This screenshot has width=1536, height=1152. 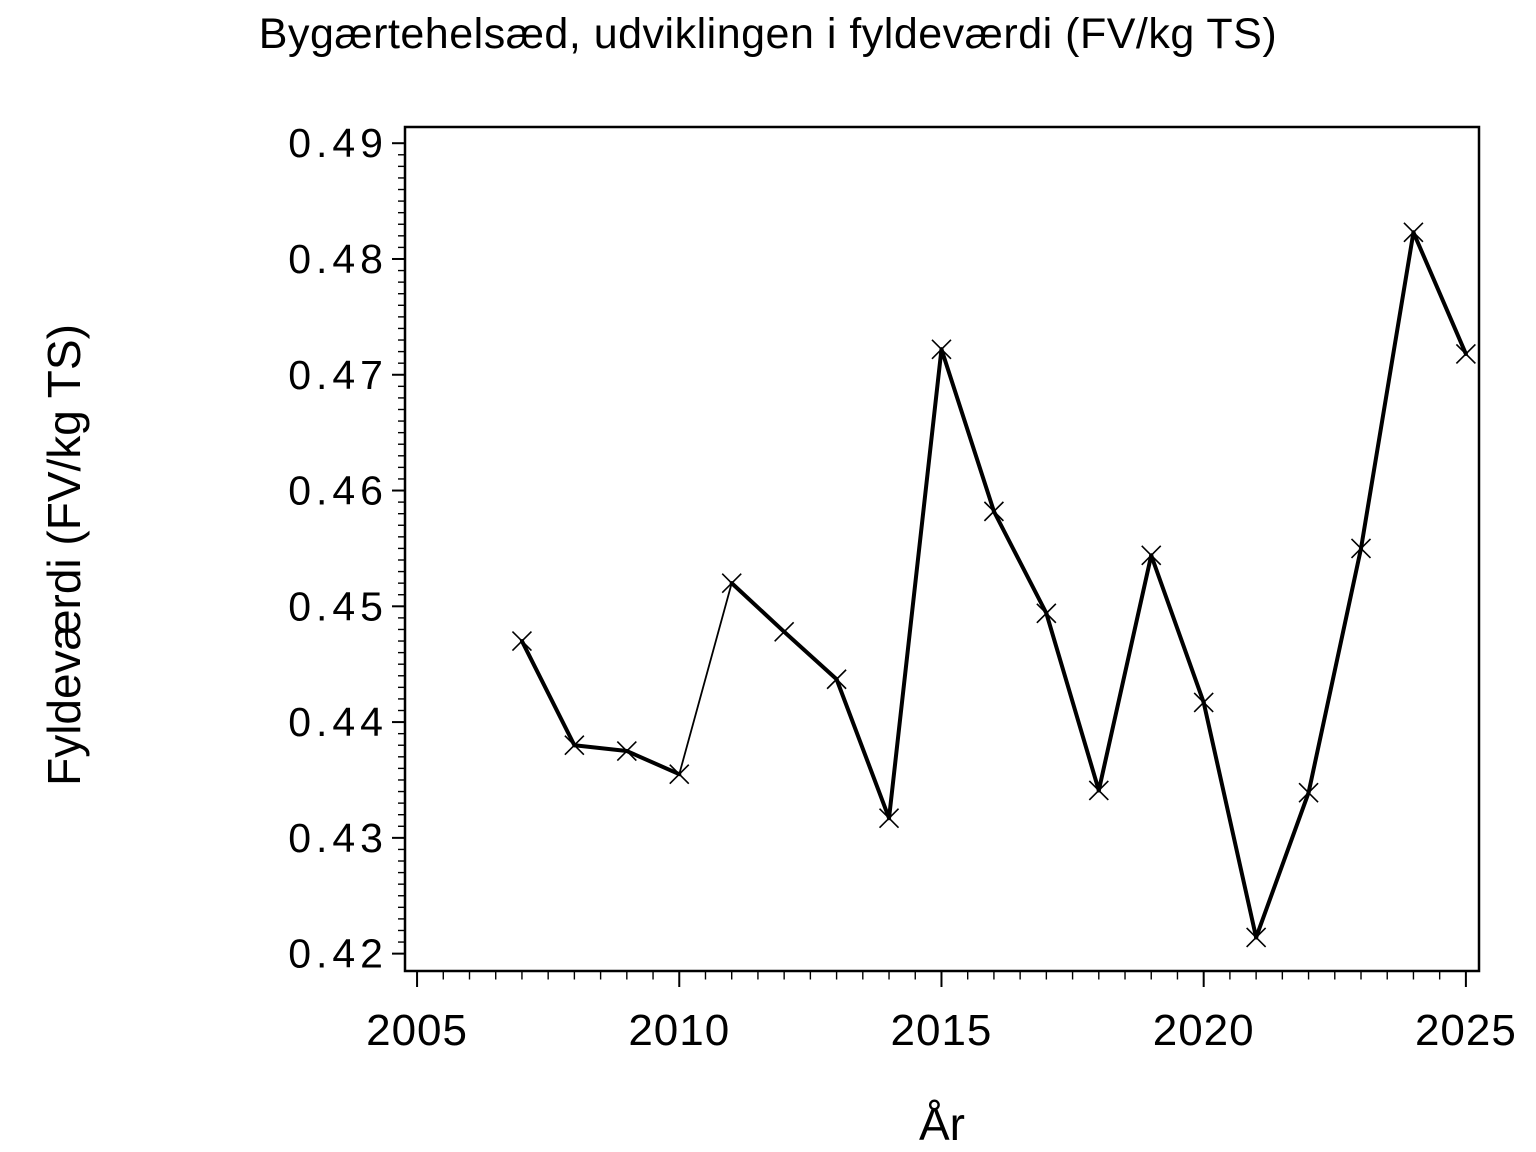 I want to click on y-axis-tick-label: 0.45, so click(x=338, y=606).